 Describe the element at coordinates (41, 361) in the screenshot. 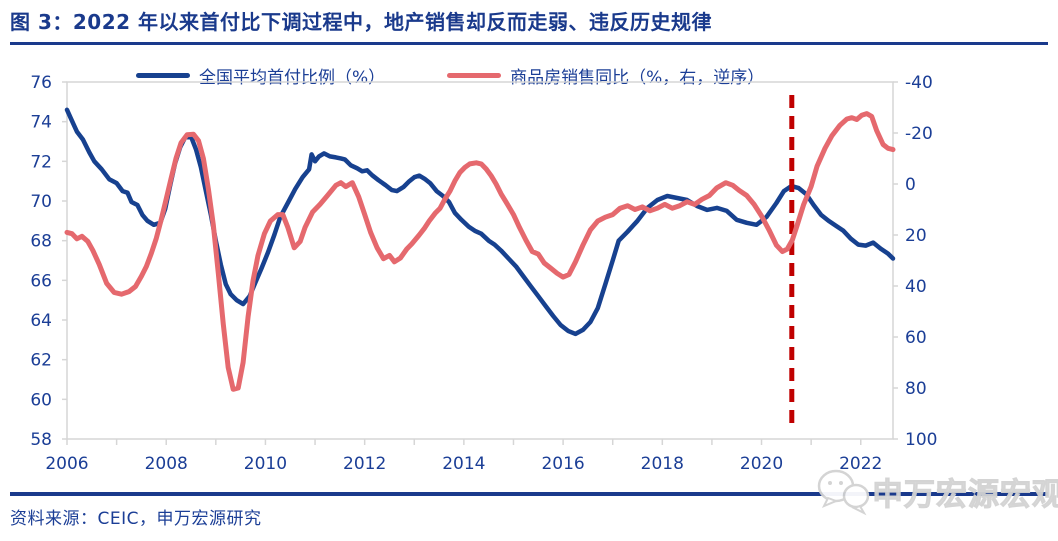

I see `svg-text: 62` at that location.